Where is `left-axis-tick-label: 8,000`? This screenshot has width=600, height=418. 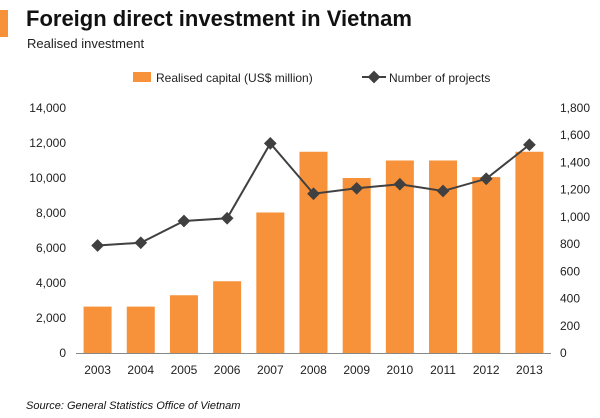
left-axis-tick-label: 8,000 is located at coordinates (51, 213).